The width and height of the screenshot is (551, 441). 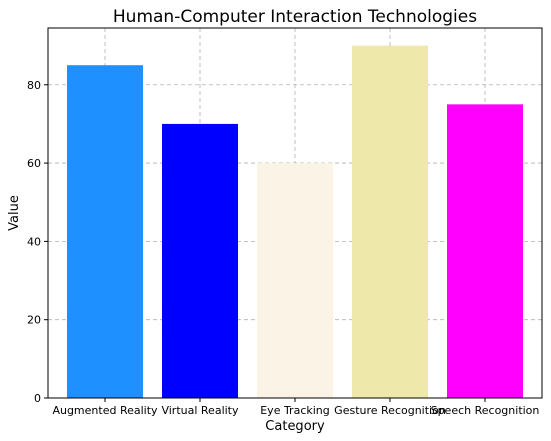 What do you see at coordinates (295, 426) in the screenshot?
I see `x-axis-label: Category` at bounding box center [295, 426].